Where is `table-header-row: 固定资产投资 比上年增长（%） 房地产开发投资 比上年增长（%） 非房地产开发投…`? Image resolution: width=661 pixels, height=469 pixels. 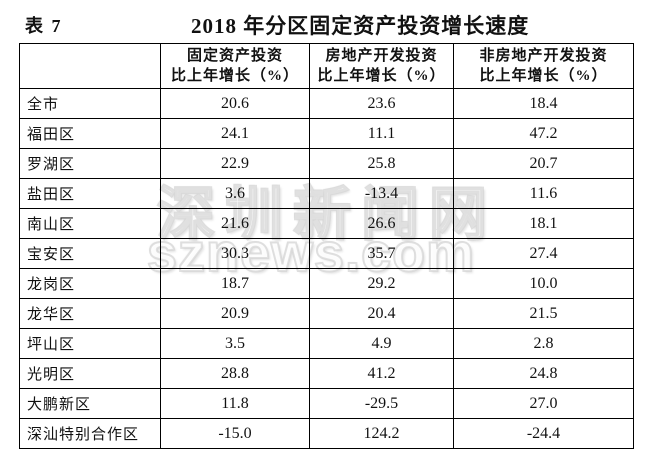 table-header-row: 固定资产投资 比上年增长（%） 房地产开发投资 比上年增长（%） 非房地产开发投… is located at coordinates (326, 66).